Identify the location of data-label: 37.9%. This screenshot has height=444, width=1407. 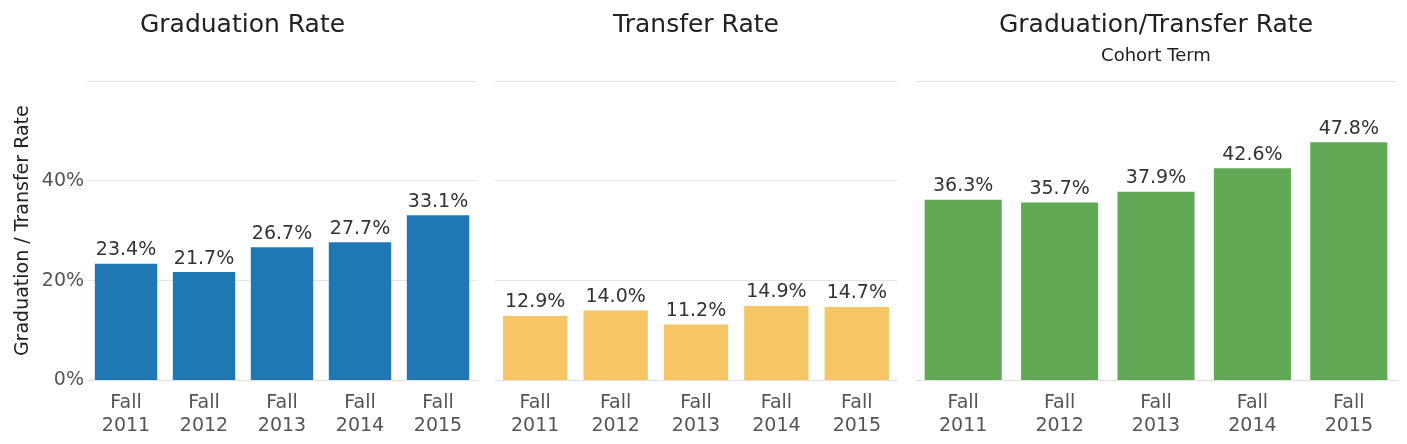
(1156, 176).